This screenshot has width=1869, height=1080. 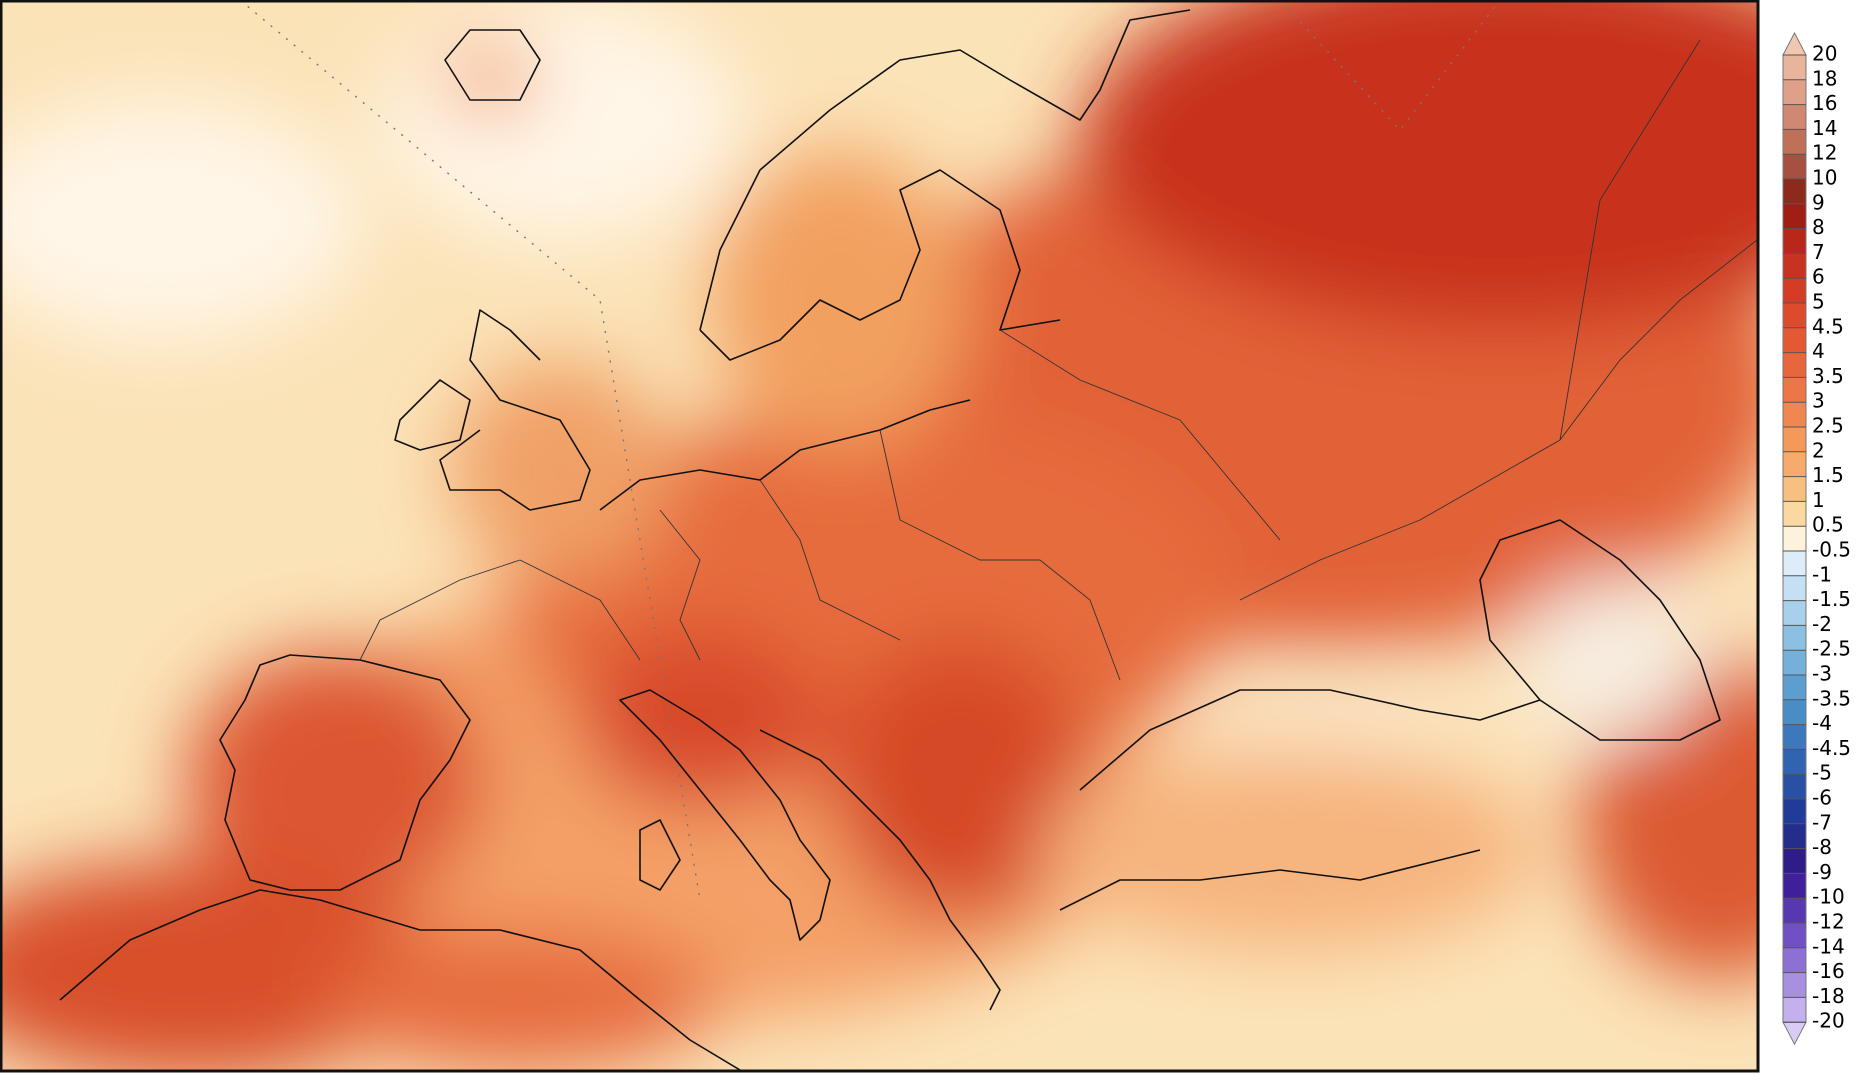 I want to click on colorbar-label: 8, so click(x=1818, y=227).